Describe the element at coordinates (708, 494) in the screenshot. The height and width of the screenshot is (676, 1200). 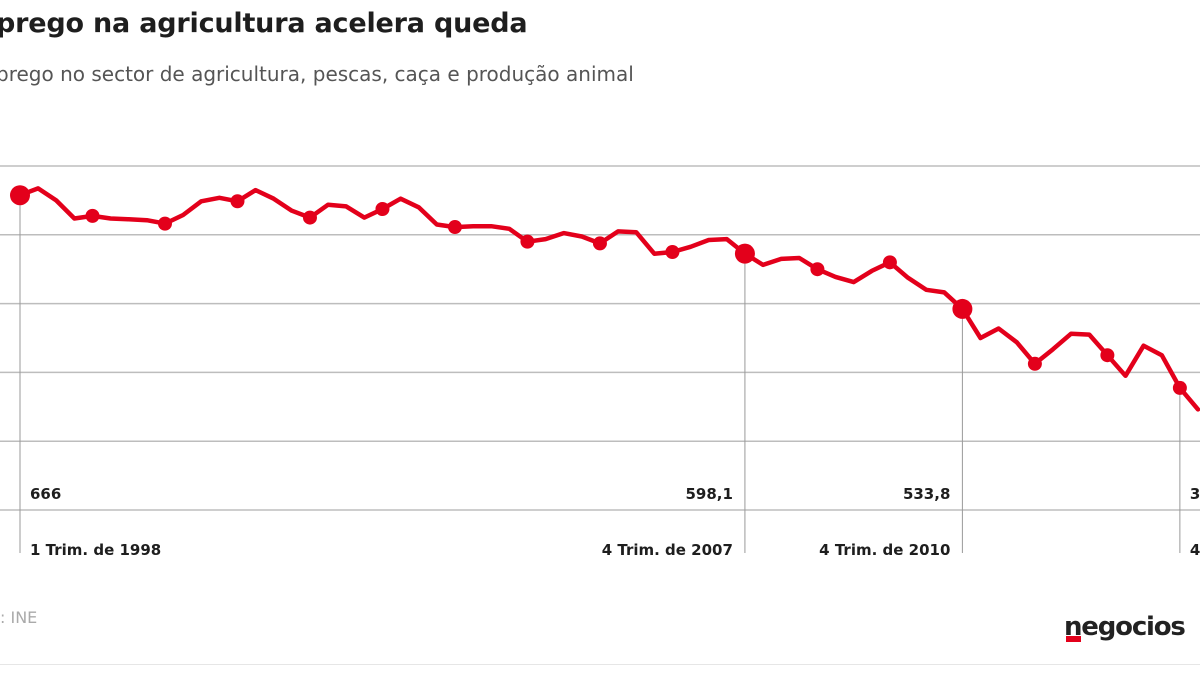
I see `value-label: 598,1` at that location.